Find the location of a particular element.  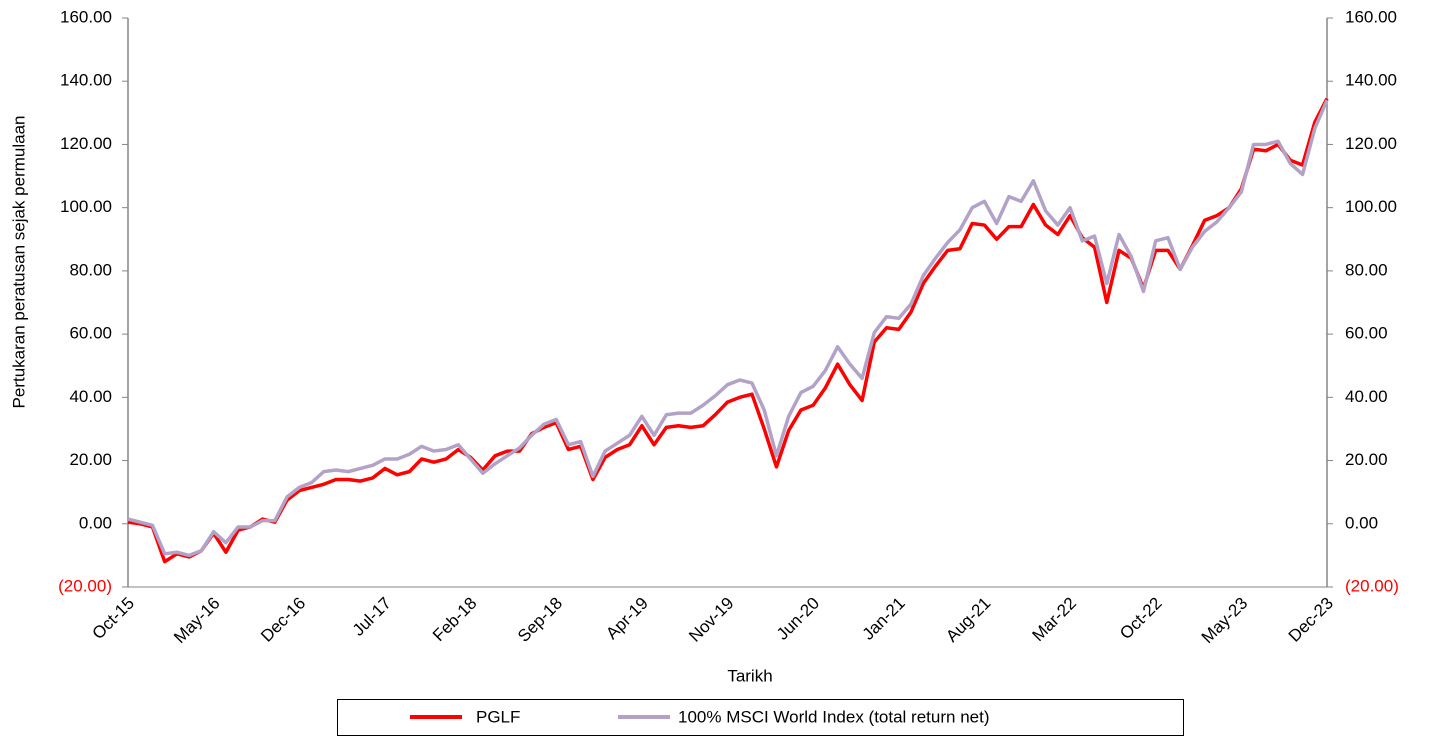

x-tick-label: Sep-18 is located at coordinates (540, 620).